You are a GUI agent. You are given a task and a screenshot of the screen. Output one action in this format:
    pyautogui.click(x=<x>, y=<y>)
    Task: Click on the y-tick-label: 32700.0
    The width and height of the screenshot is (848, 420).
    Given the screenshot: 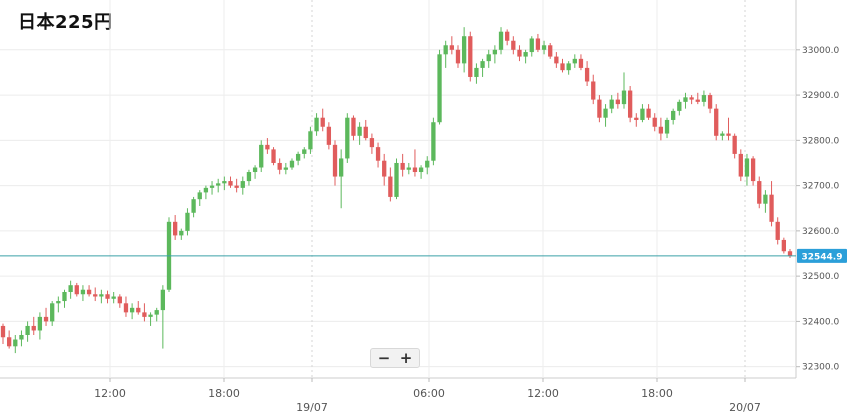 What is the action you would take?
    pyautogui.click(x=820, y=187)
    